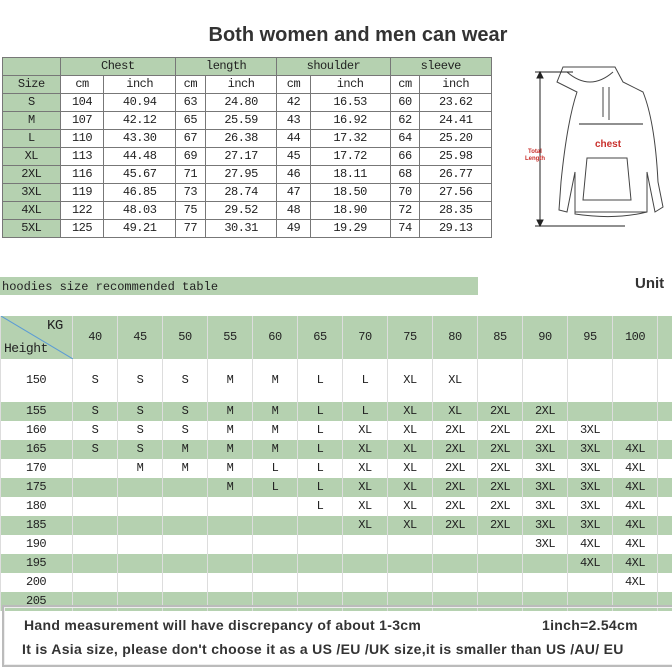 This screenshot has width=672, height=672. I want to click on height-row: 150 S S S M M L L XL XL, so click(336, 380).